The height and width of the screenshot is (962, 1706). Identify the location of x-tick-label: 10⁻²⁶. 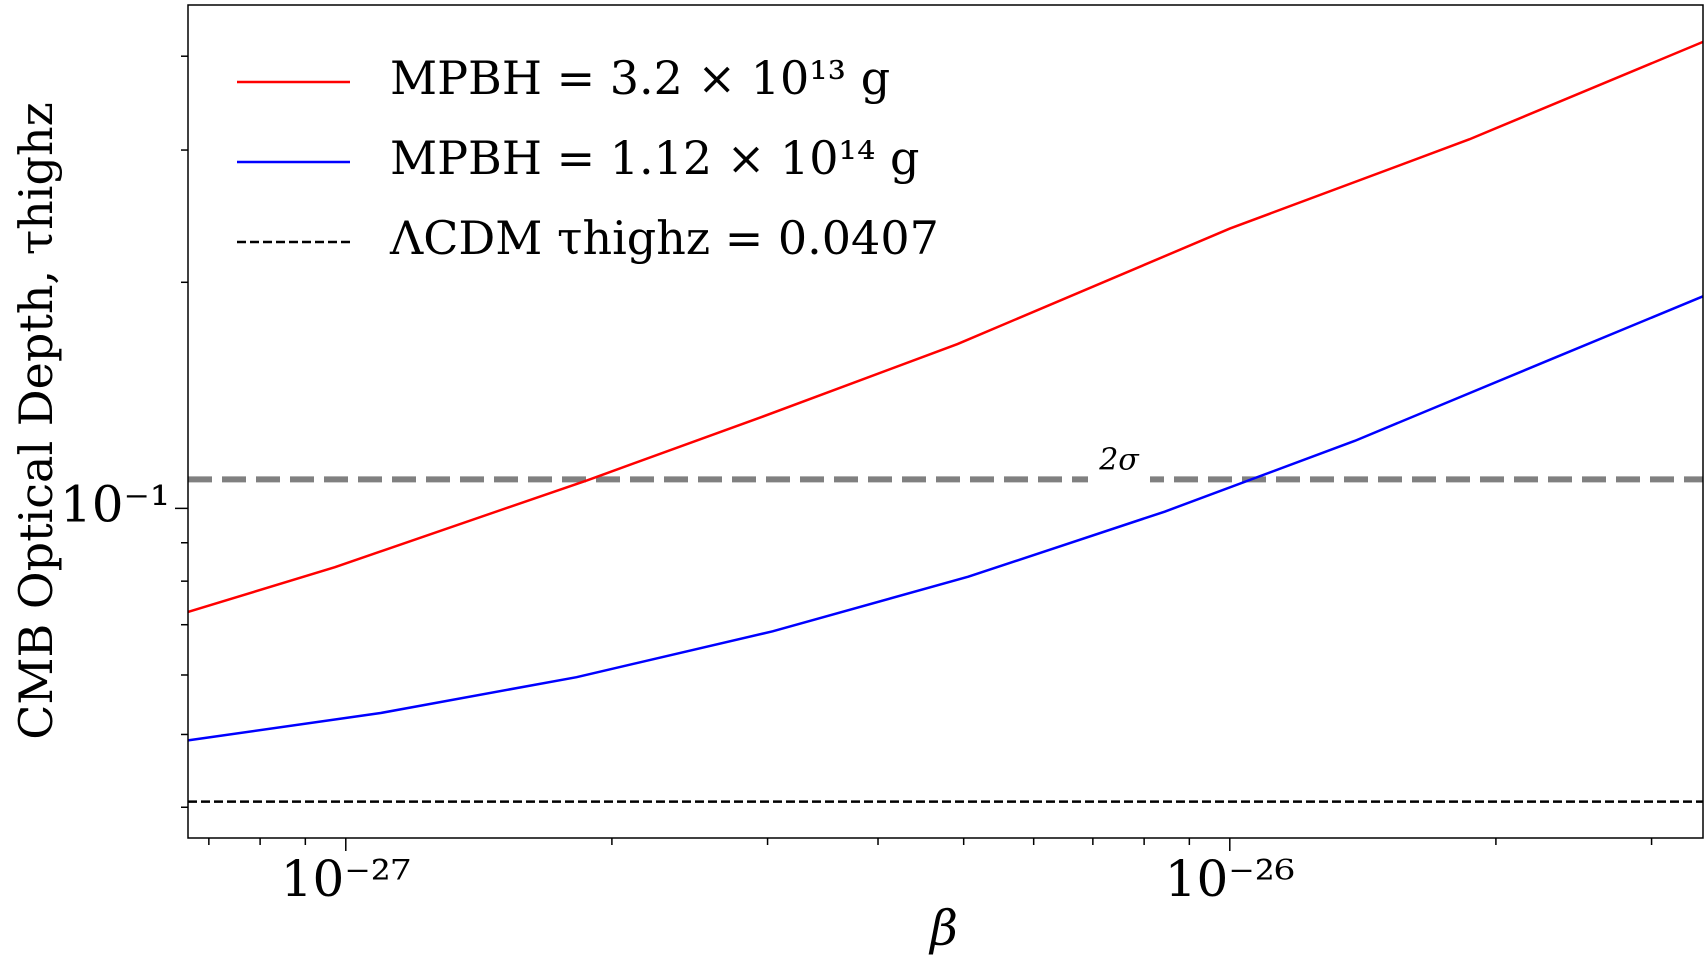
(1230, 879).